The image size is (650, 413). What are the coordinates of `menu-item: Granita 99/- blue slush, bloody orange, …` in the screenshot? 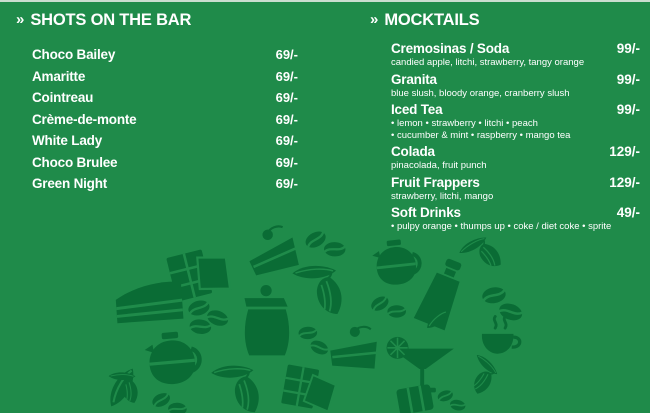 It's located at (515, 85).